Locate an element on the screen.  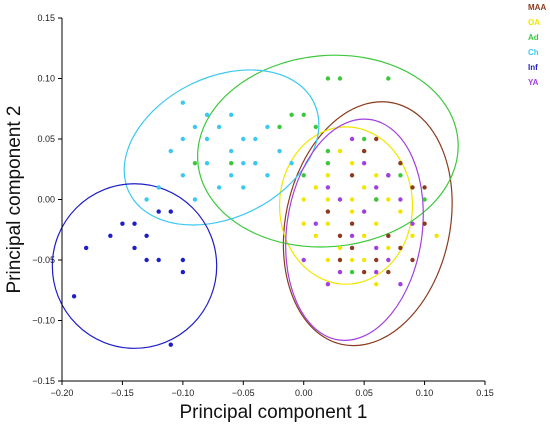
x-tick-label: 0.15 is located at coordinates (485, 393).